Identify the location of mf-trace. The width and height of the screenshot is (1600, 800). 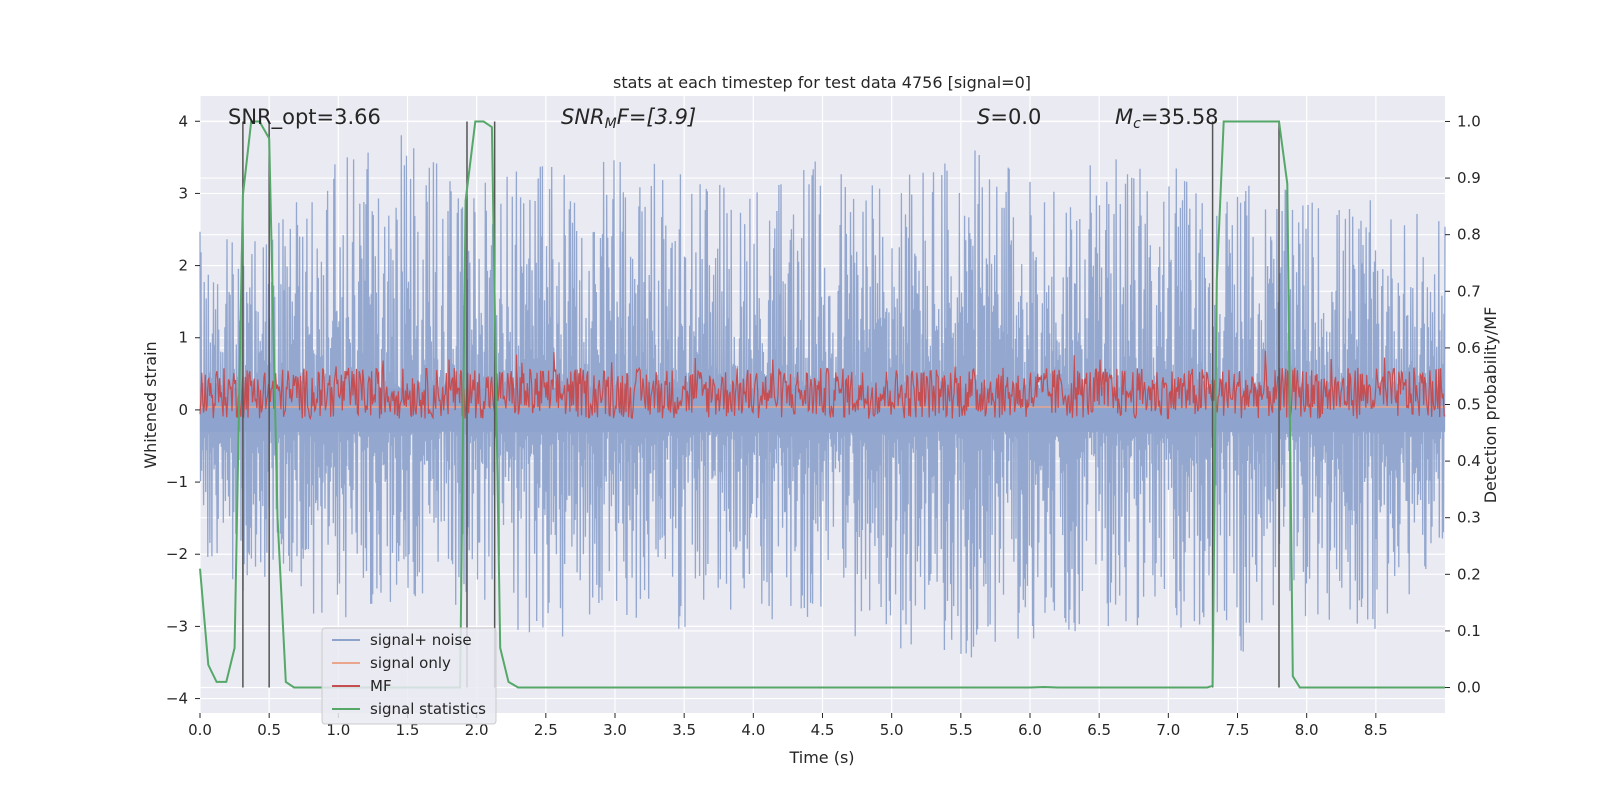
(822, 385).